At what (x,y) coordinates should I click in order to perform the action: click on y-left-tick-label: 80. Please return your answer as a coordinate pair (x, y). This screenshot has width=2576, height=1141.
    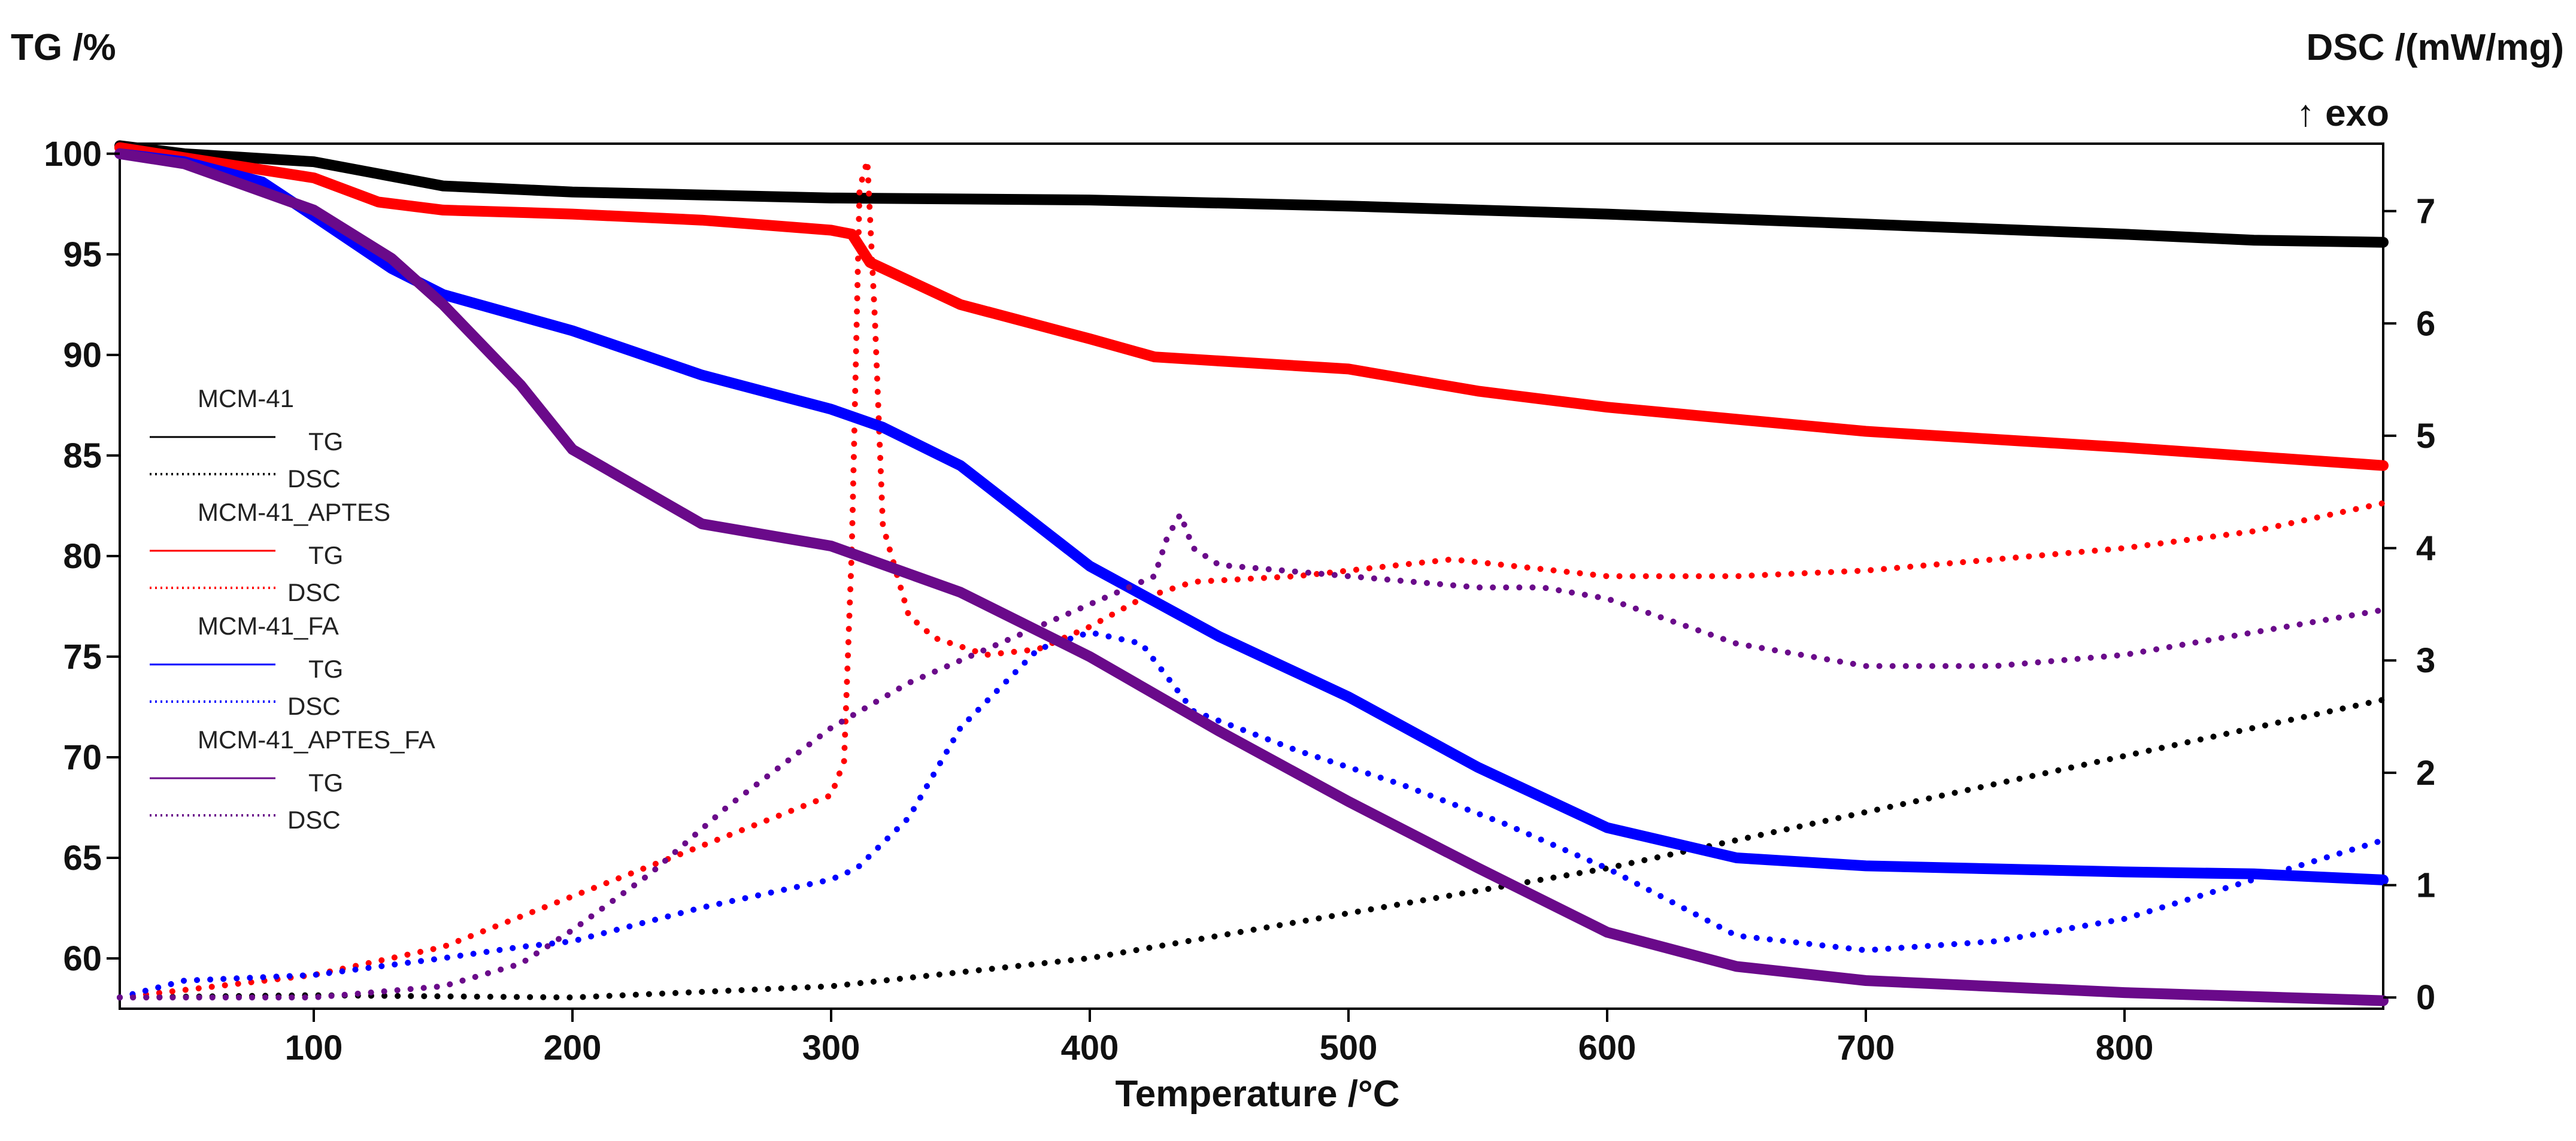
    Looking at the image, I should click on (82, 556).